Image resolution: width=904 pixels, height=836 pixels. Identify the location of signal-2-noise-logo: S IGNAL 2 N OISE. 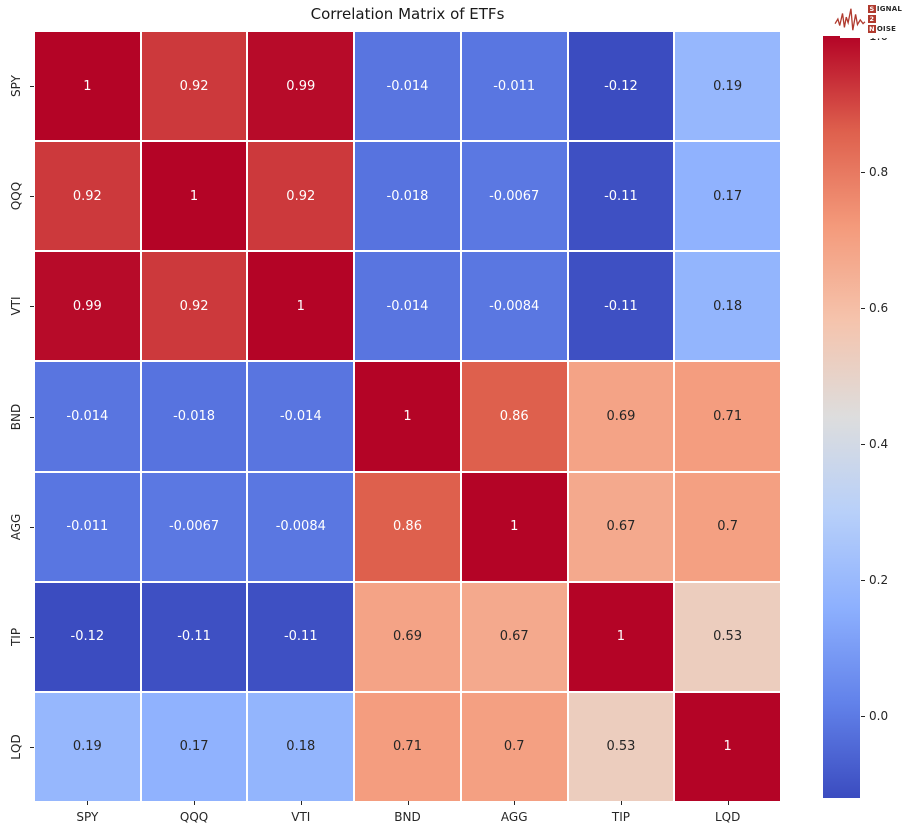
(869, 19).